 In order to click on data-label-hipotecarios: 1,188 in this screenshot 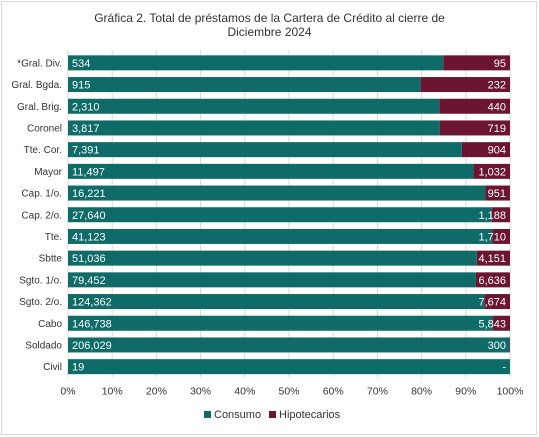, I will do `click(492, 216)`.